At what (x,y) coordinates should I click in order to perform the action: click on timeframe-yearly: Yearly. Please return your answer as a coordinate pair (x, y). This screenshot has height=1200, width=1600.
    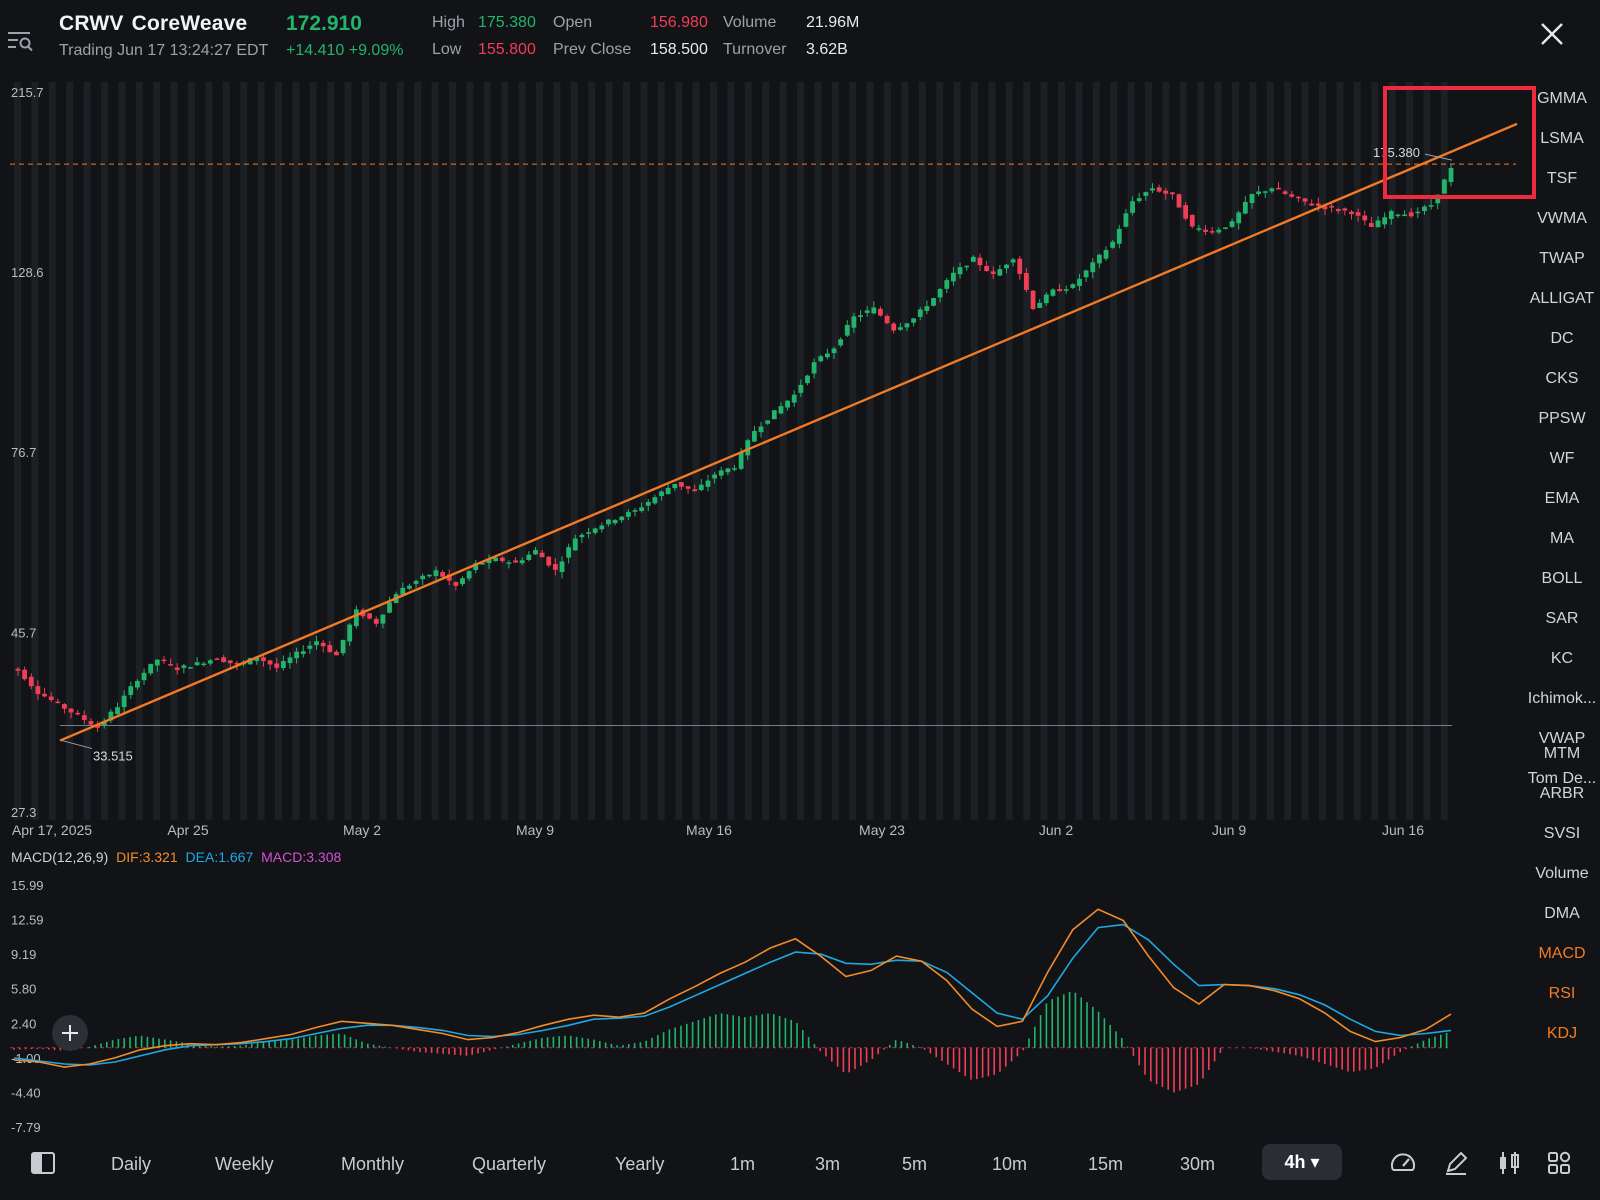
    Looking at the image, I should click on (640, 1164).